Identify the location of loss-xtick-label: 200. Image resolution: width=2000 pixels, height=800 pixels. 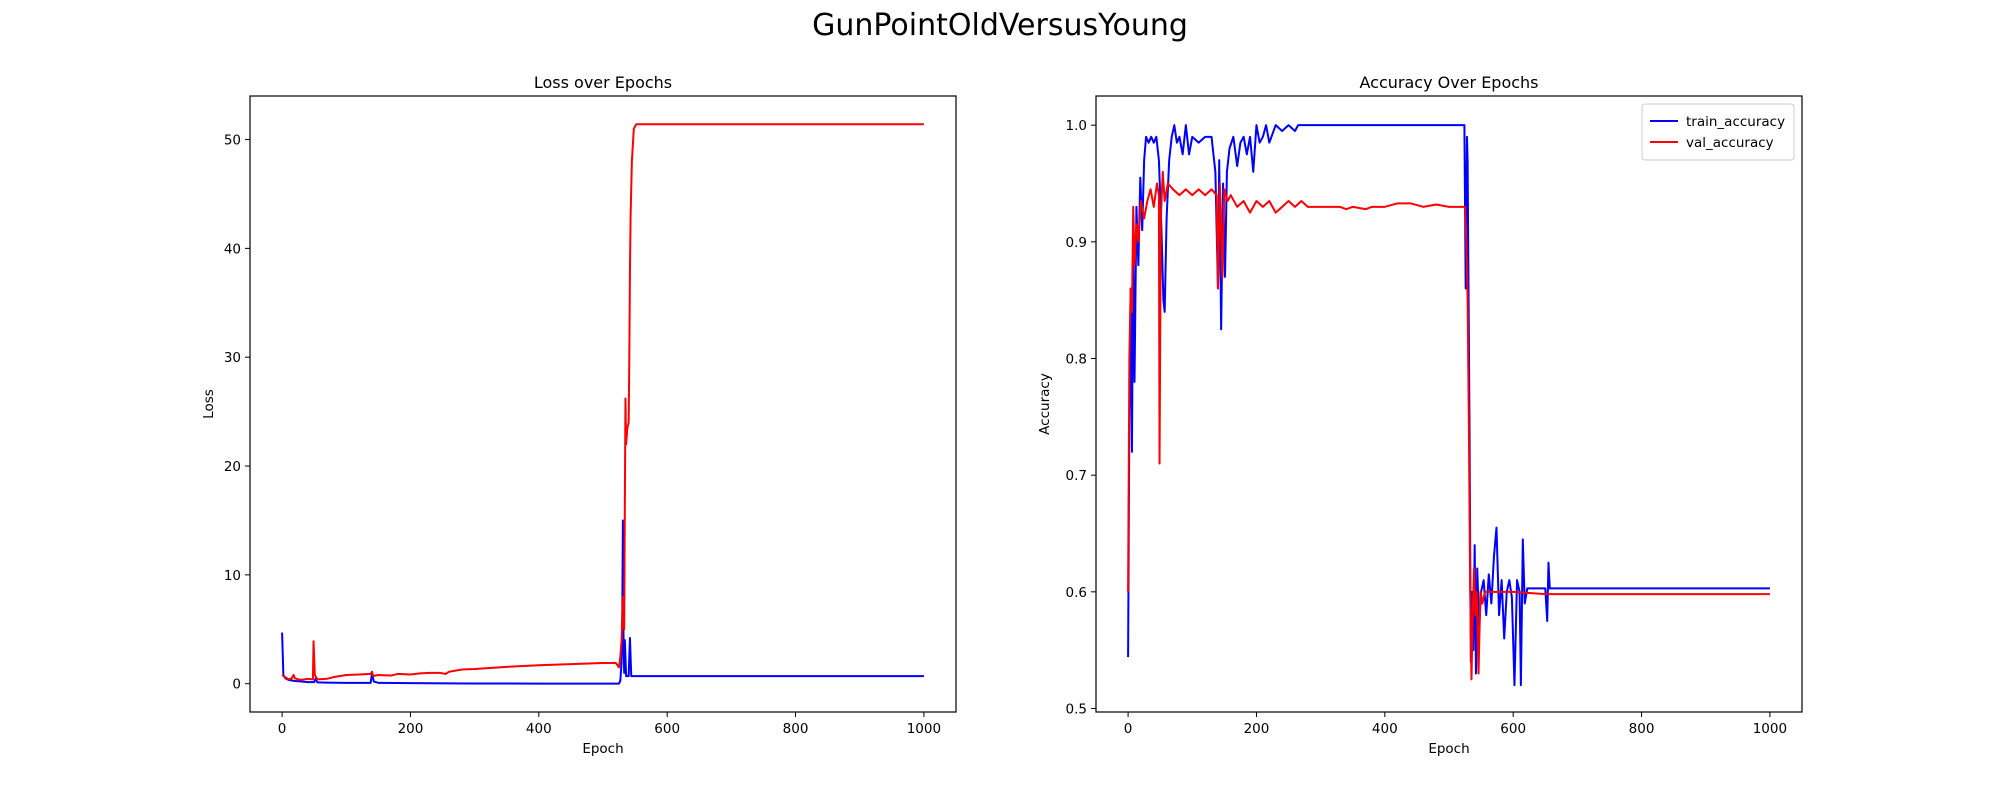
(411, 729).